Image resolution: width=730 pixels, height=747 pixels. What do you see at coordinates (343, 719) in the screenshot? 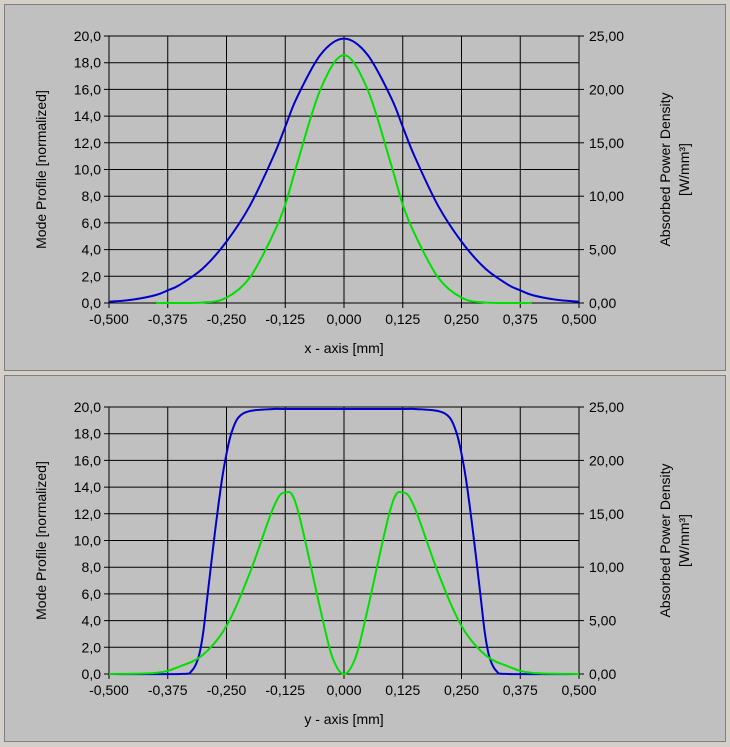
I see `x-axis-label: y - axis [mm]` at bounding box center [343, 719].